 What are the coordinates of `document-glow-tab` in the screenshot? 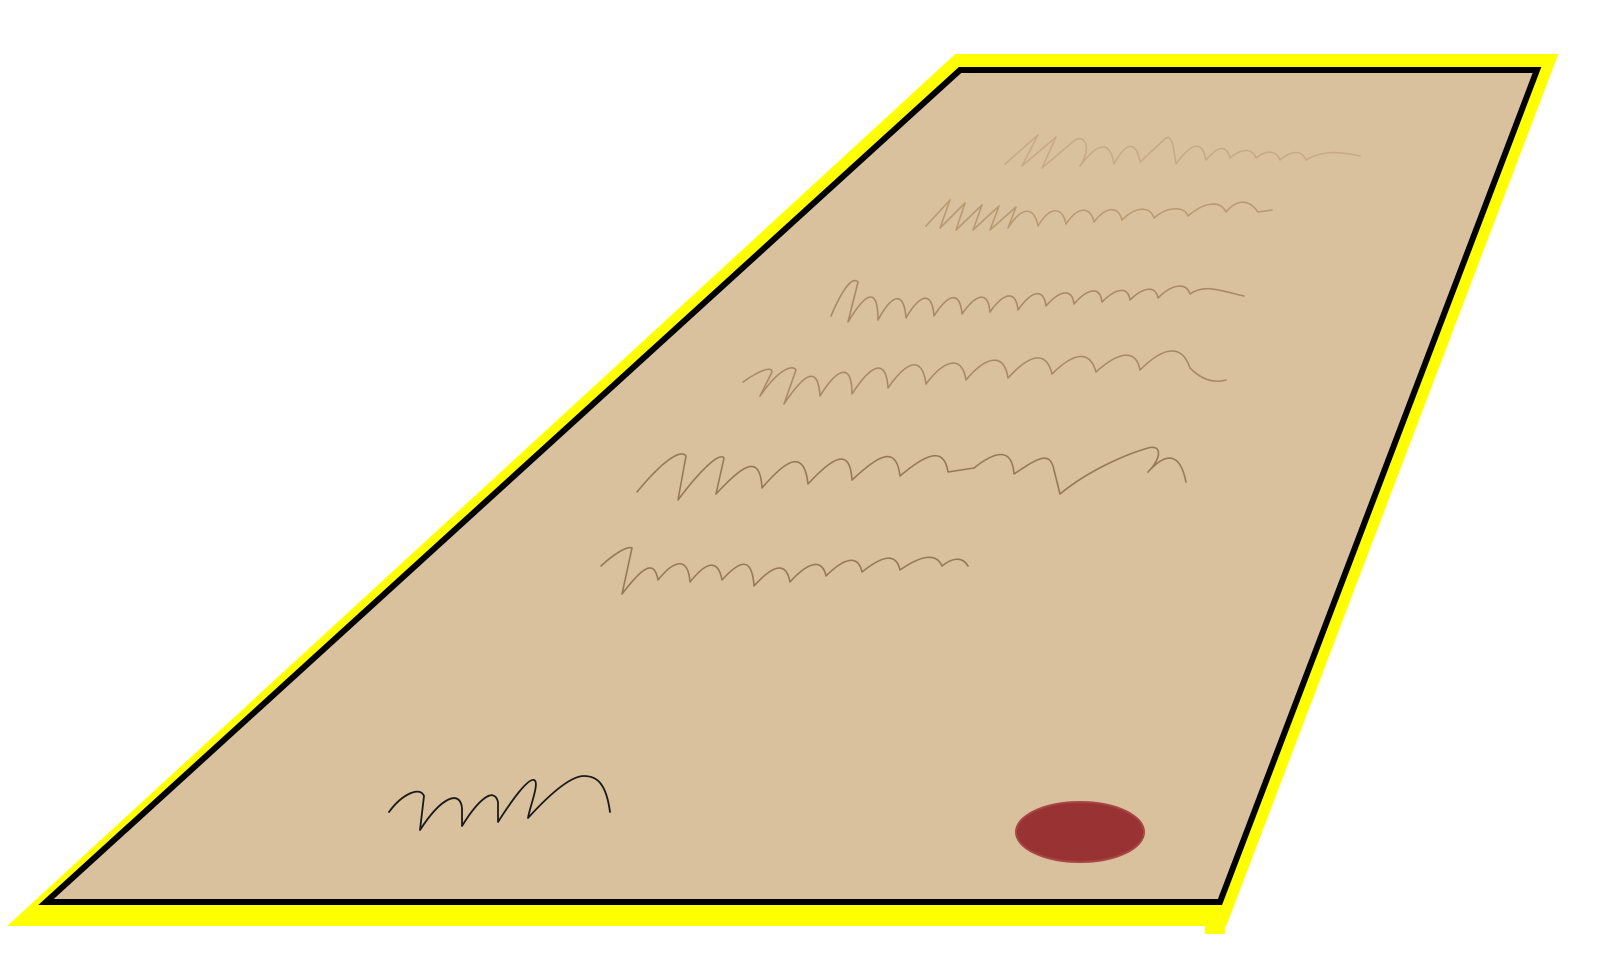 It's located at (1215, 919).